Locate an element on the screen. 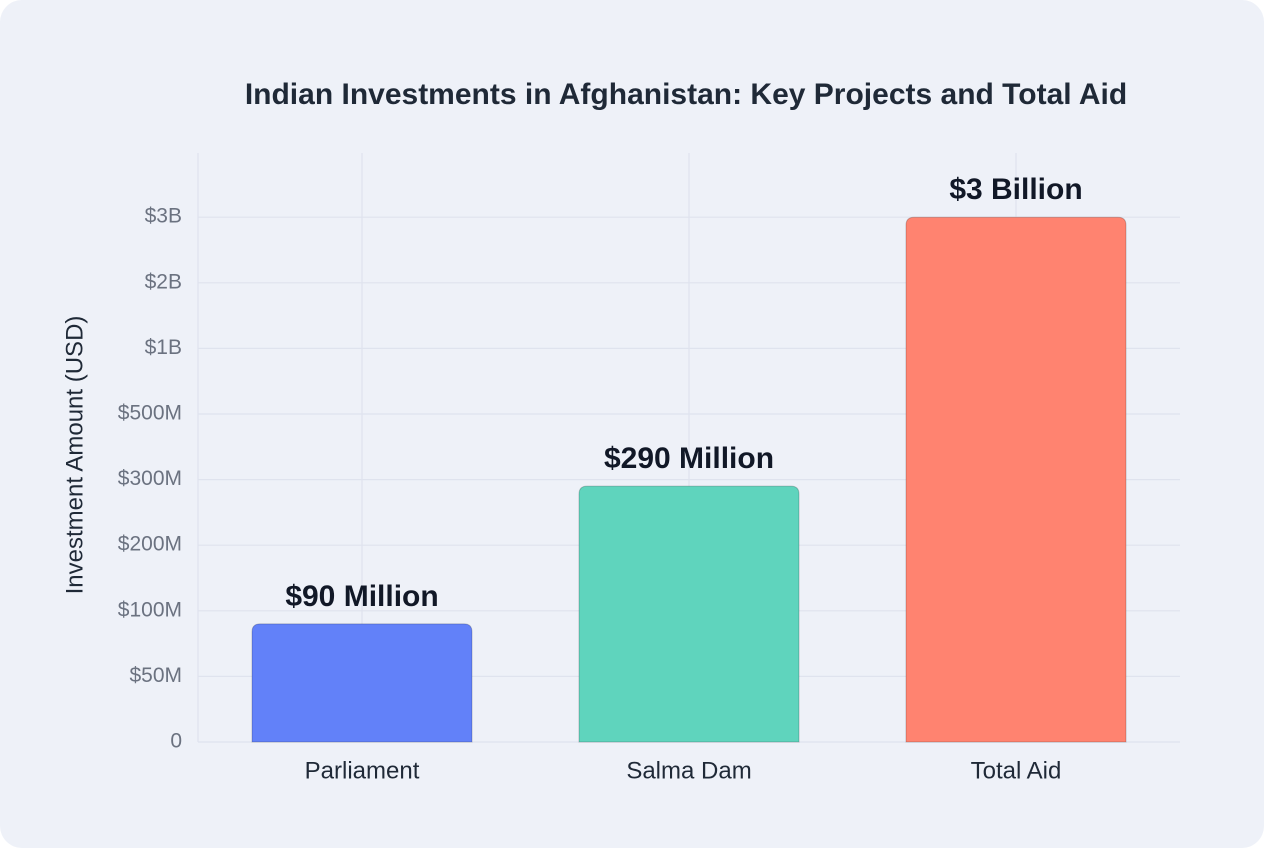  y-tick-label: $50M is located at coordinates (155, 675).